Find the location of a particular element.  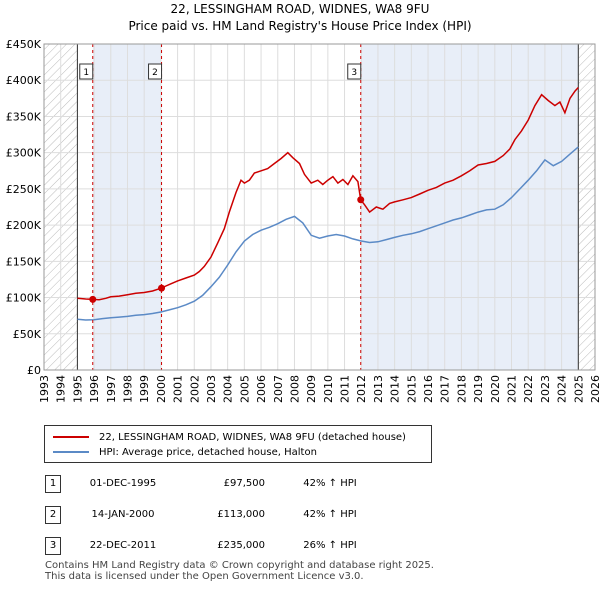

sale-date: 01-DEC-1995 is located at coordinates (123, 483).